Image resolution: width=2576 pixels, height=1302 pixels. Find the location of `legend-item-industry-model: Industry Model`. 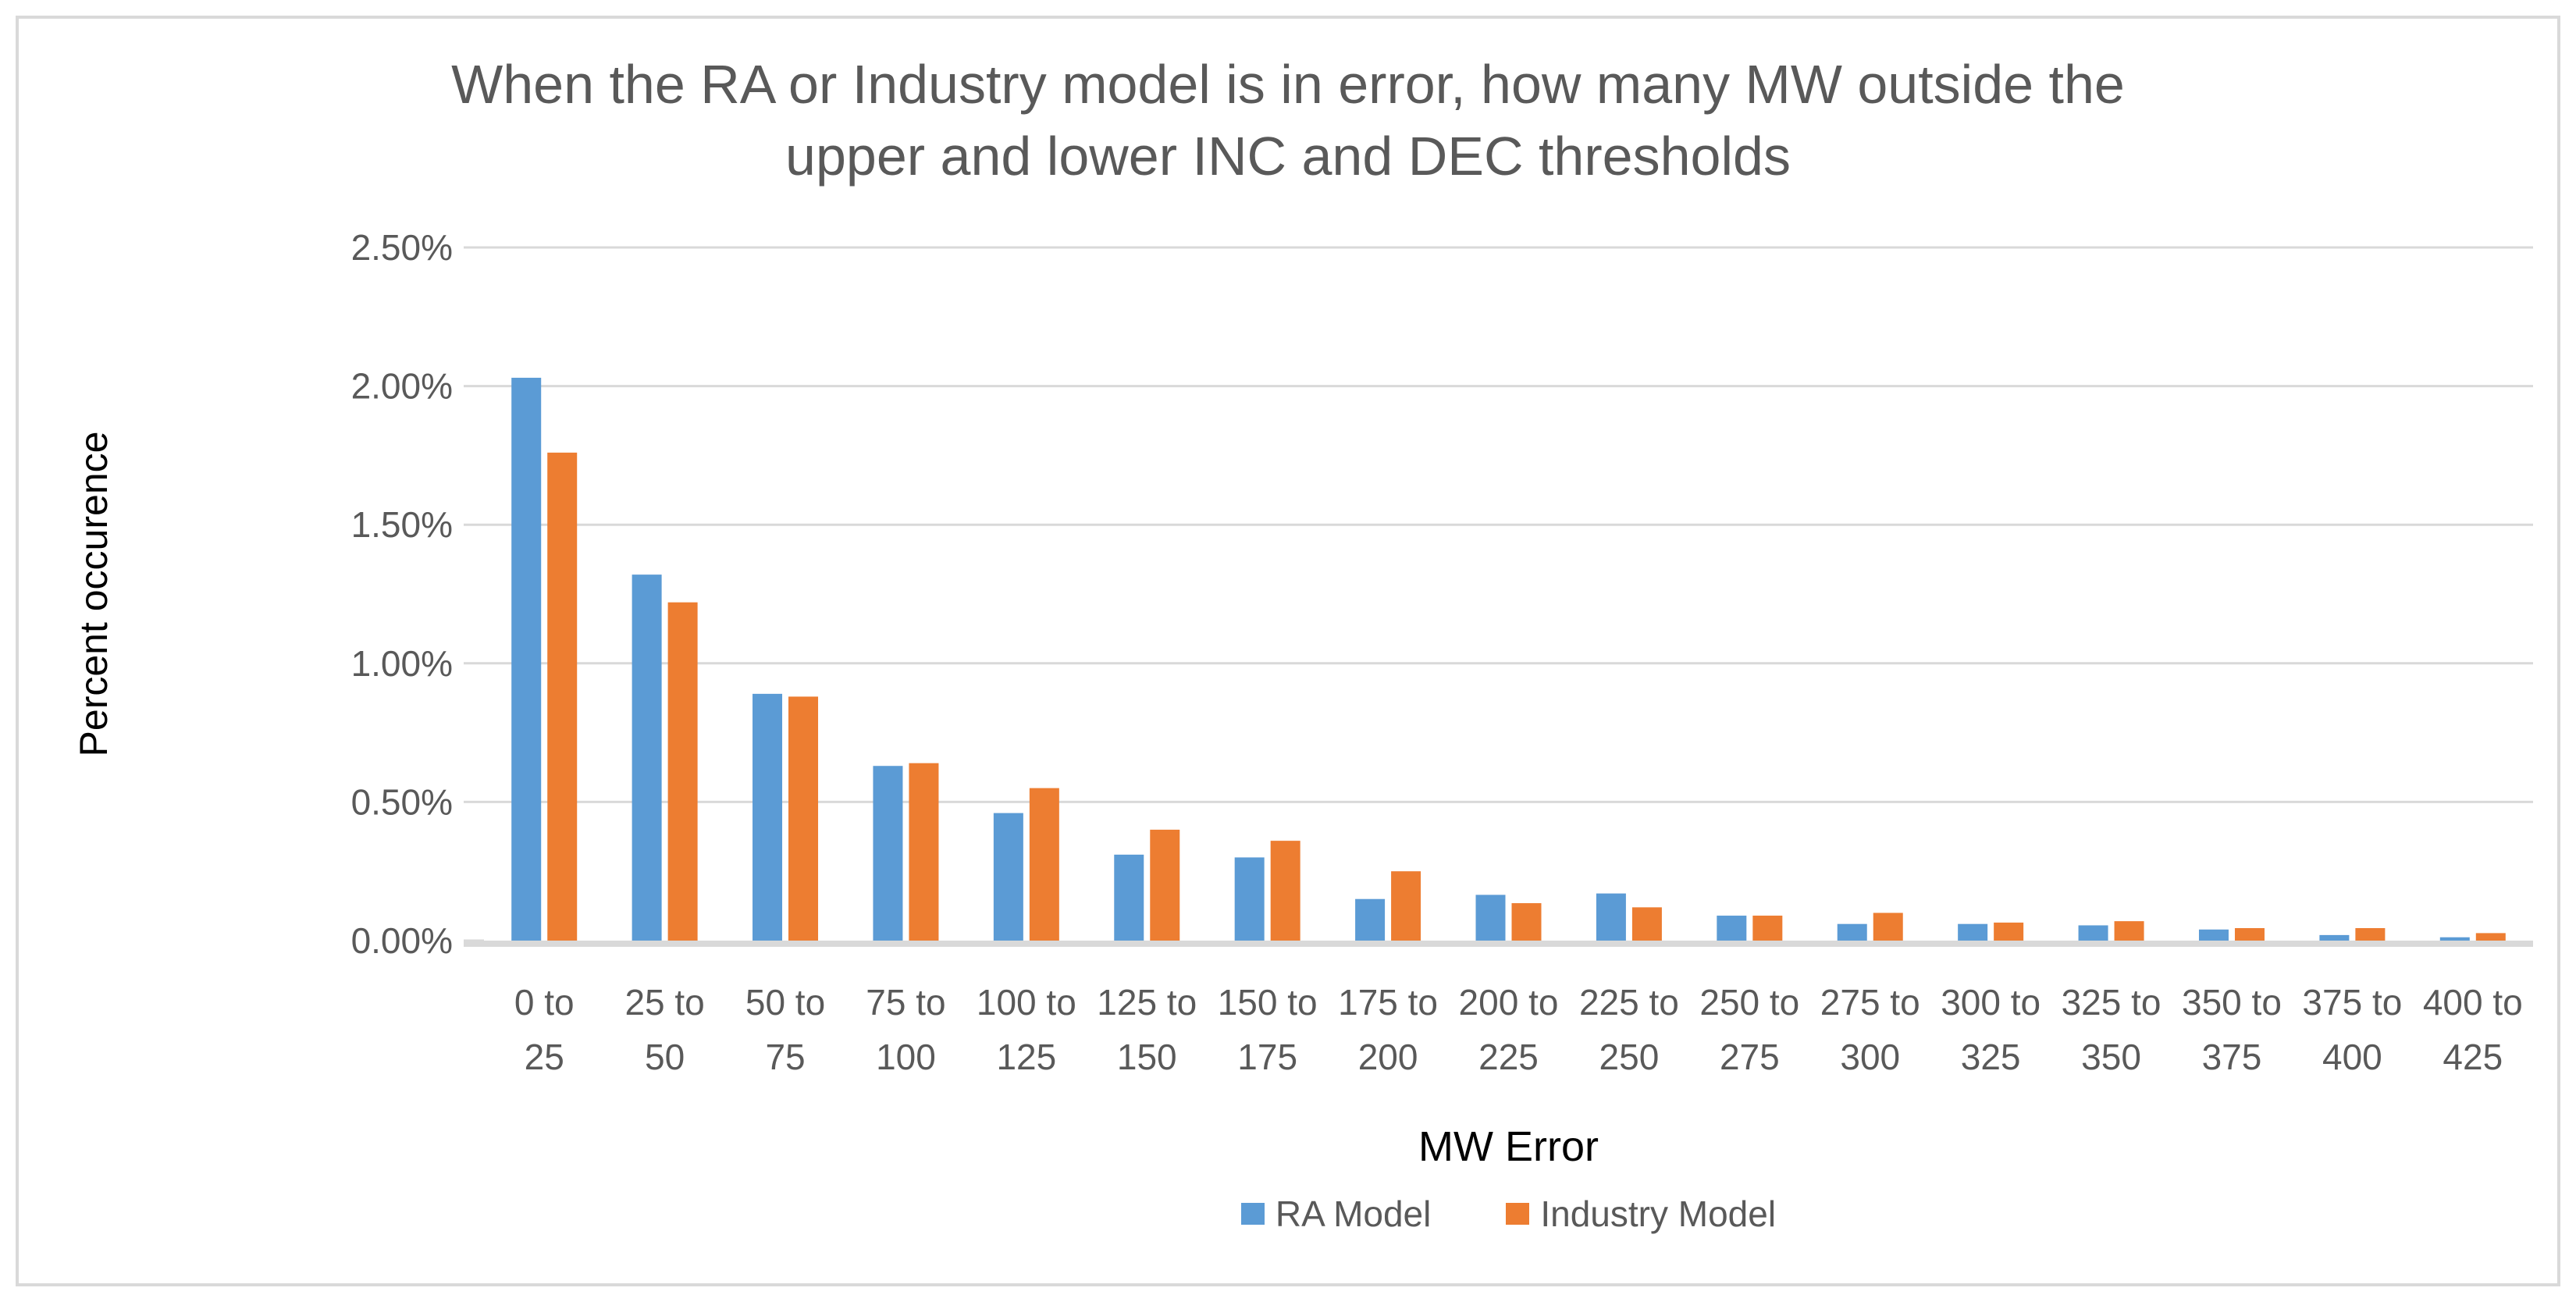

legend-item-industry-model: Industry Model is located at coordinates (1641, 1214).